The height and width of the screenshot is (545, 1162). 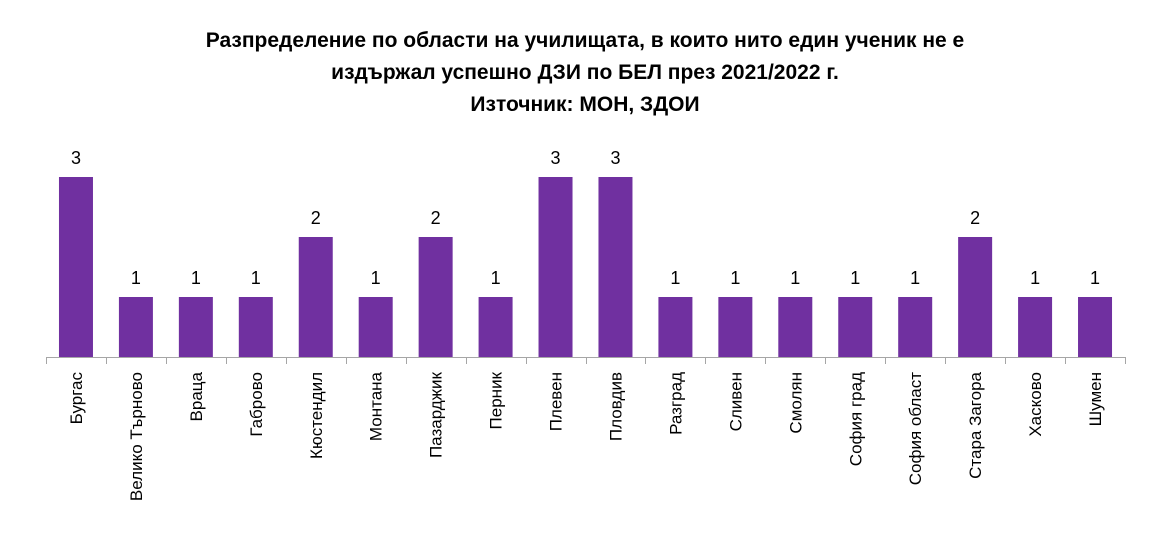 What do you see at coordinates (316, 415) in the screenshot?
I see `category-label: Кюстендил` at bounding box center [316, 415].